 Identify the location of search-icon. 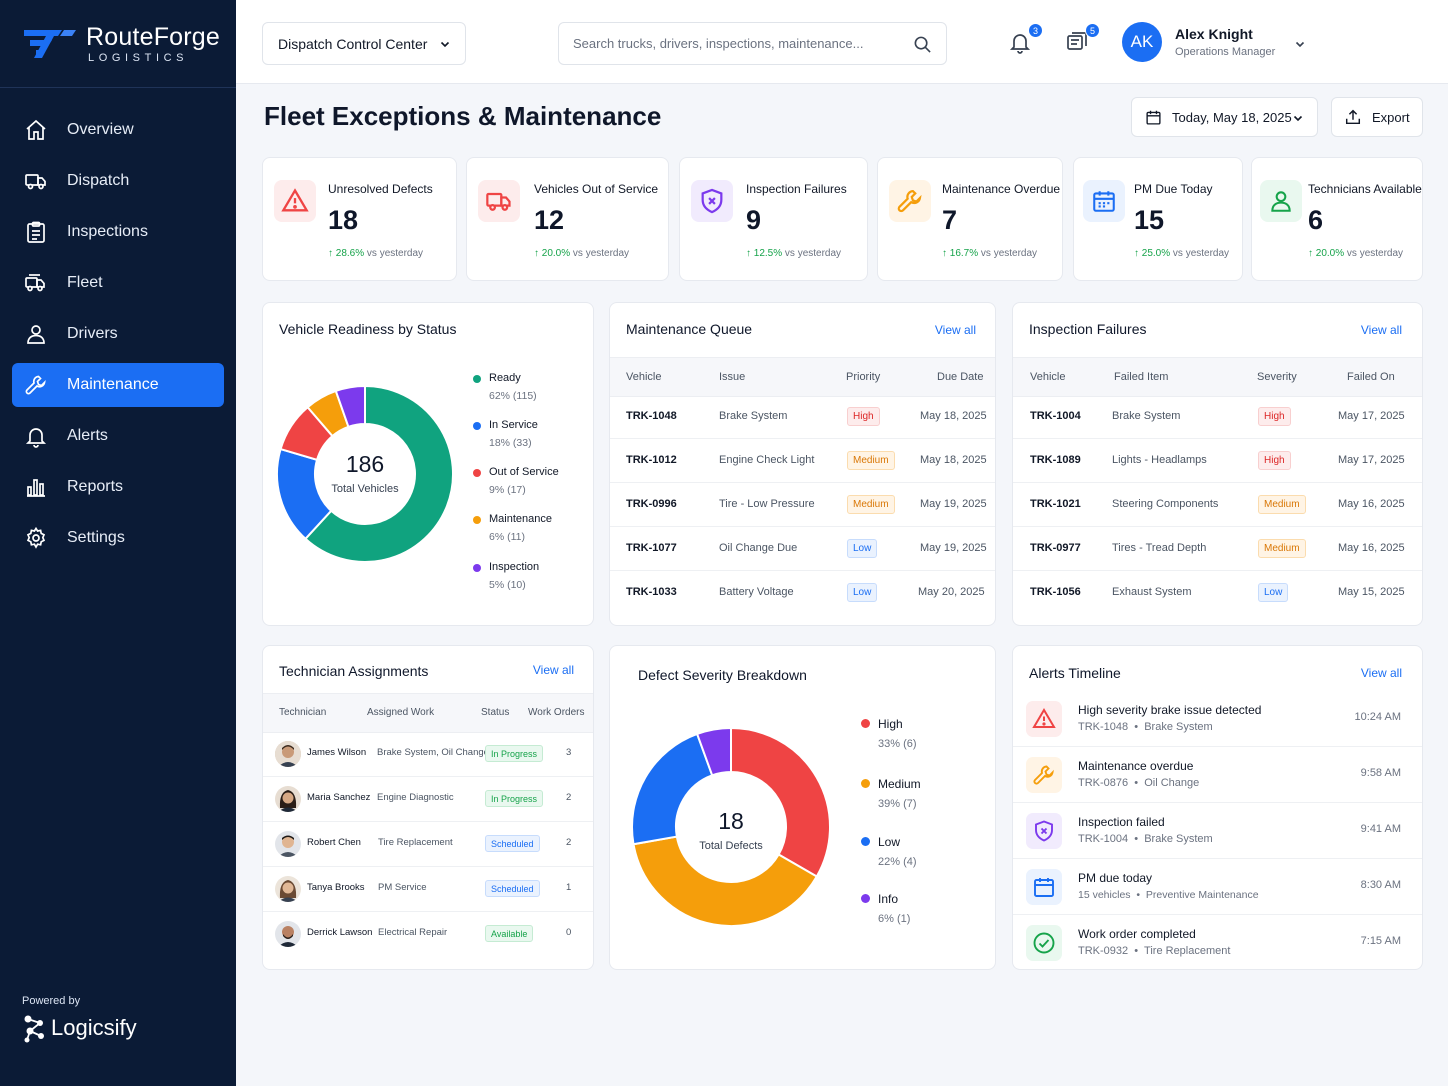
(922, 44).